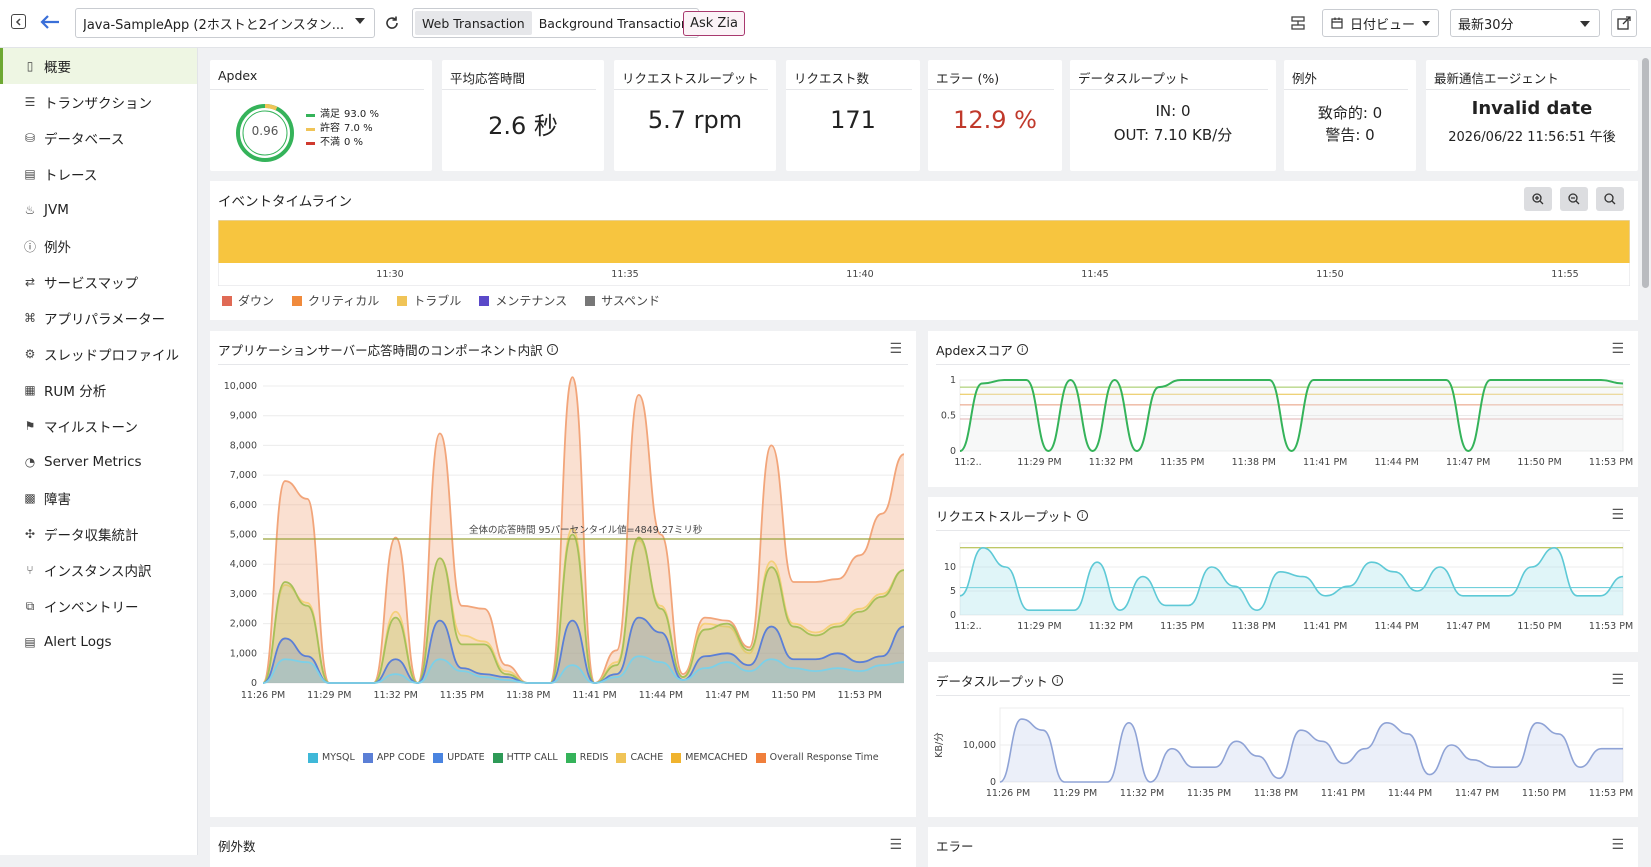  Describe the element at coordinates (630, 301) in the screenshot. I see `legend-label: サスペンド` at that location.